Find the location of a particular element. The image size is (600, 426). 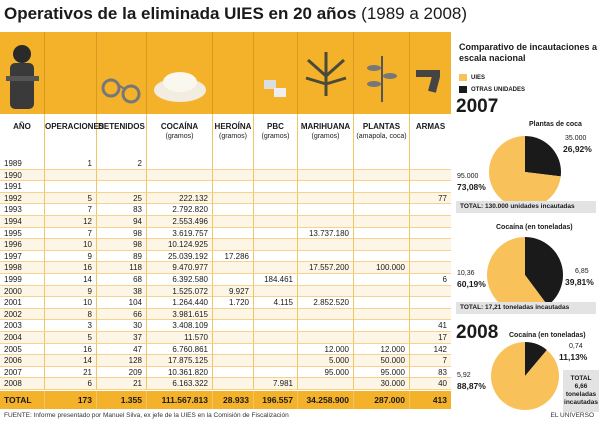

pie2-uies-value: 10,36 is located at coordinates (466, 273).